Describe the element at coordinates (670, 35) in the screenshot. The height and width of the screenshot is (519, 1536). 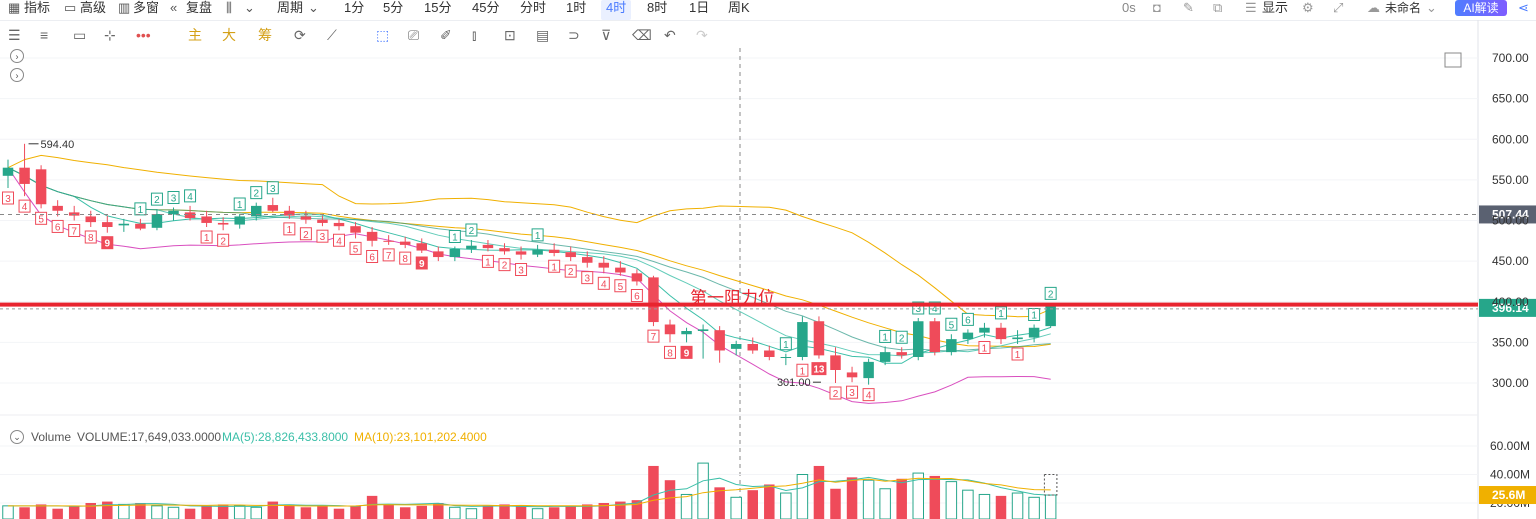
I see `undo-icon: ↶` at that location.